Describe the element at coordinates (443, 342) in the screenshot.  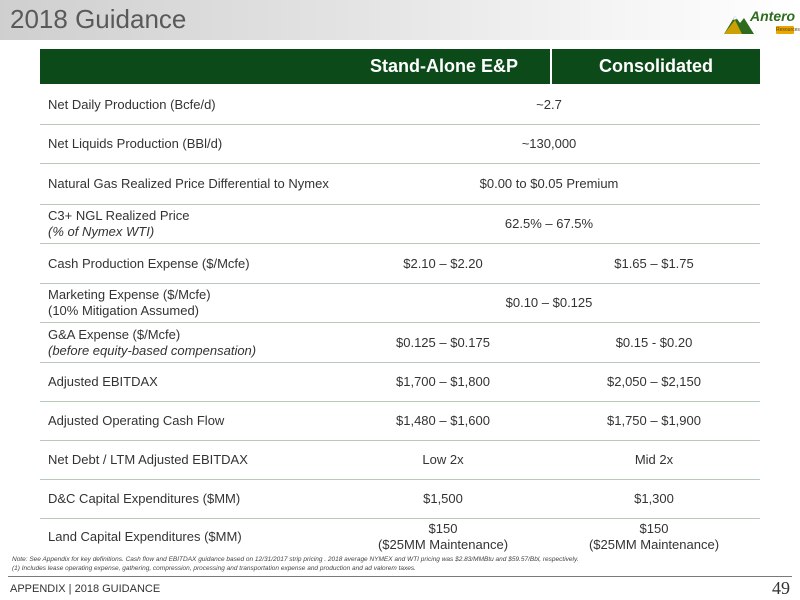
I see `row-value-standalone: $0.125 – $0.175` at that location.